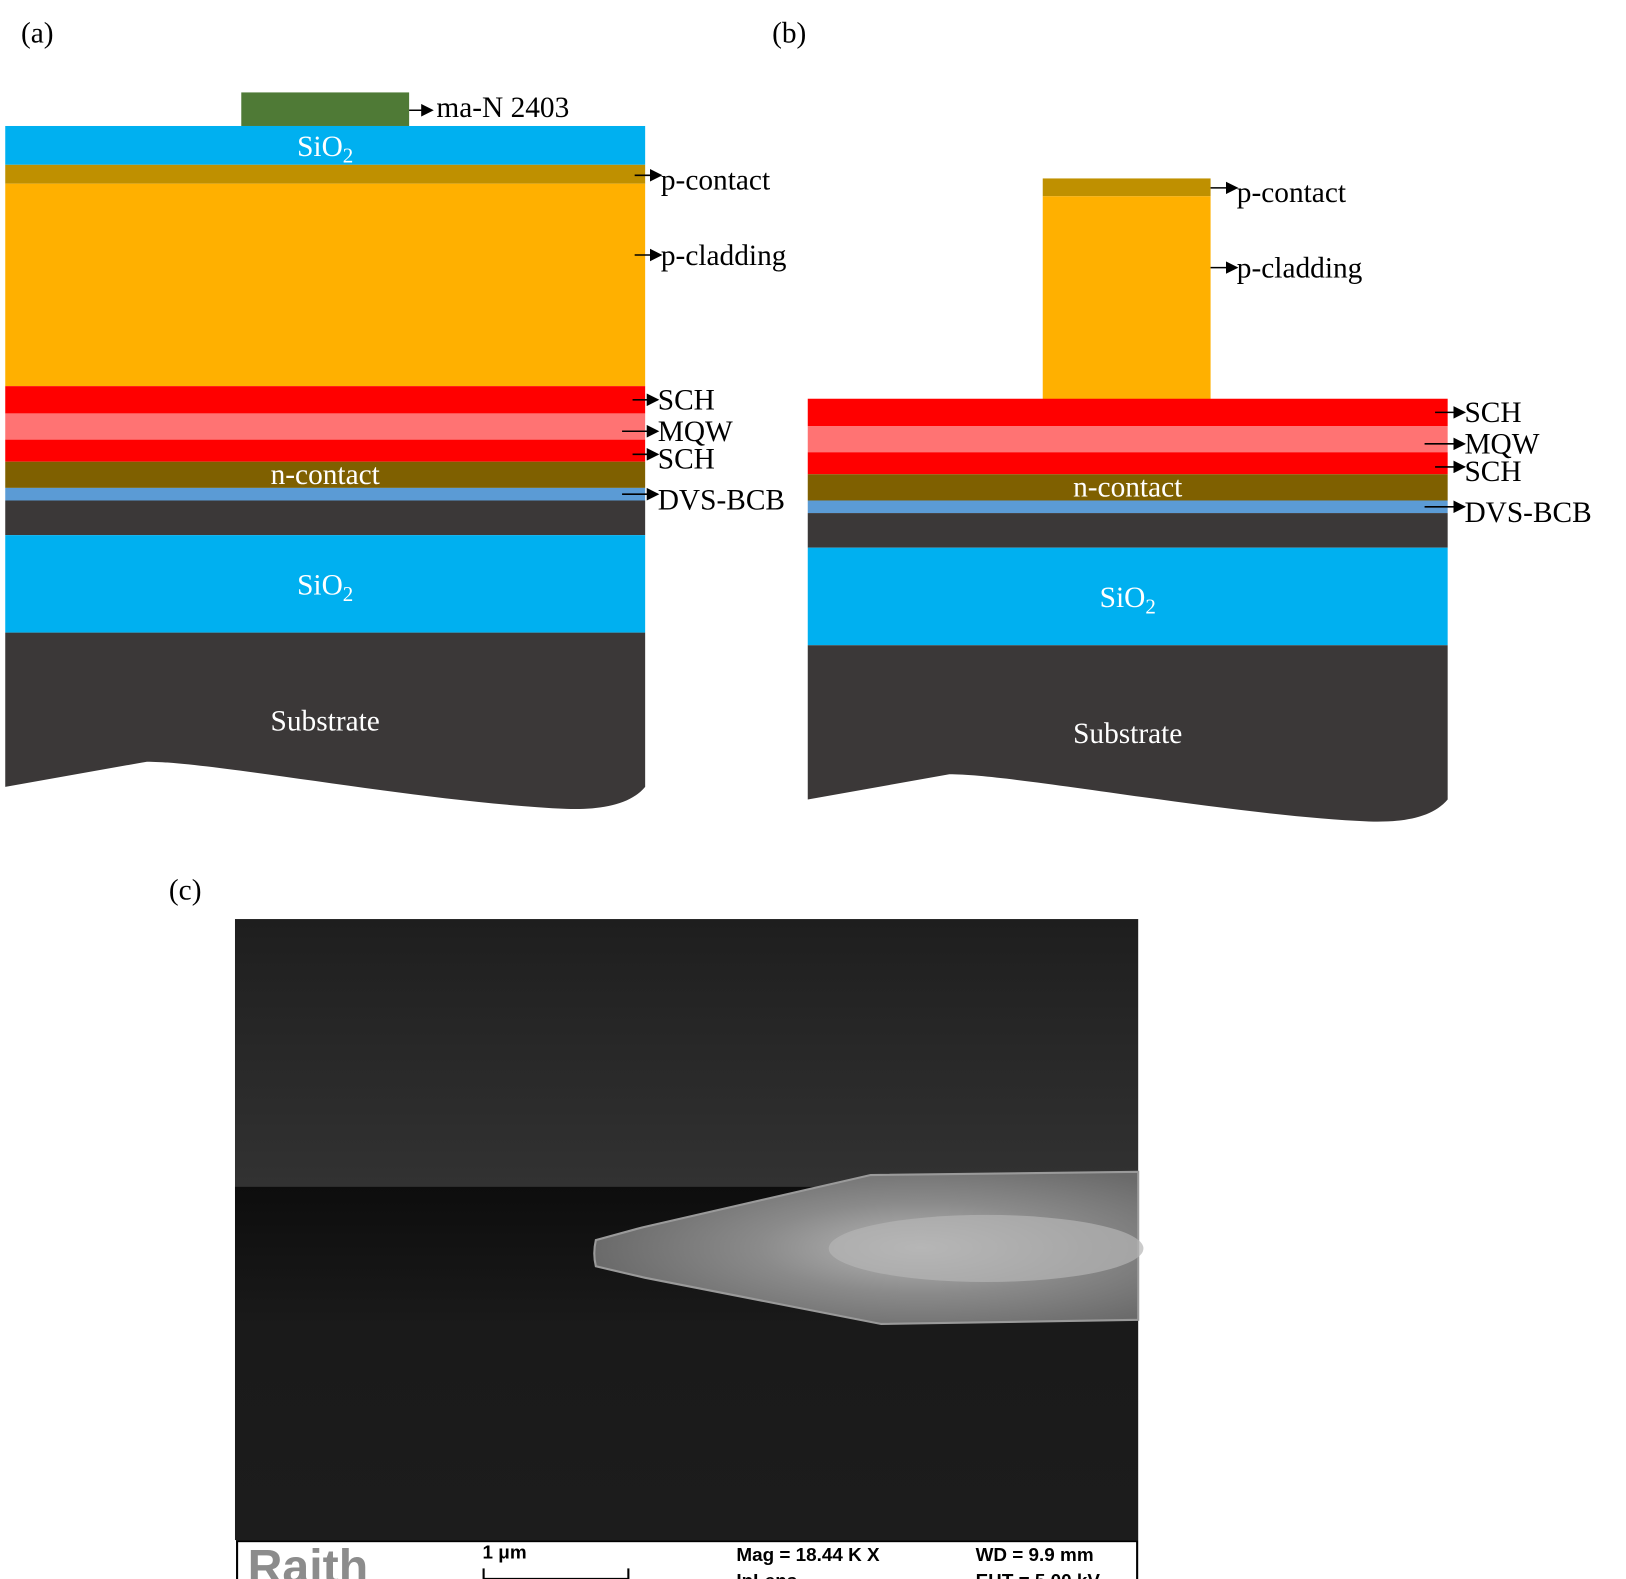 The height and width of the screenshot is (1579, 1626). I want to click on label: (b), so click(789, 34).